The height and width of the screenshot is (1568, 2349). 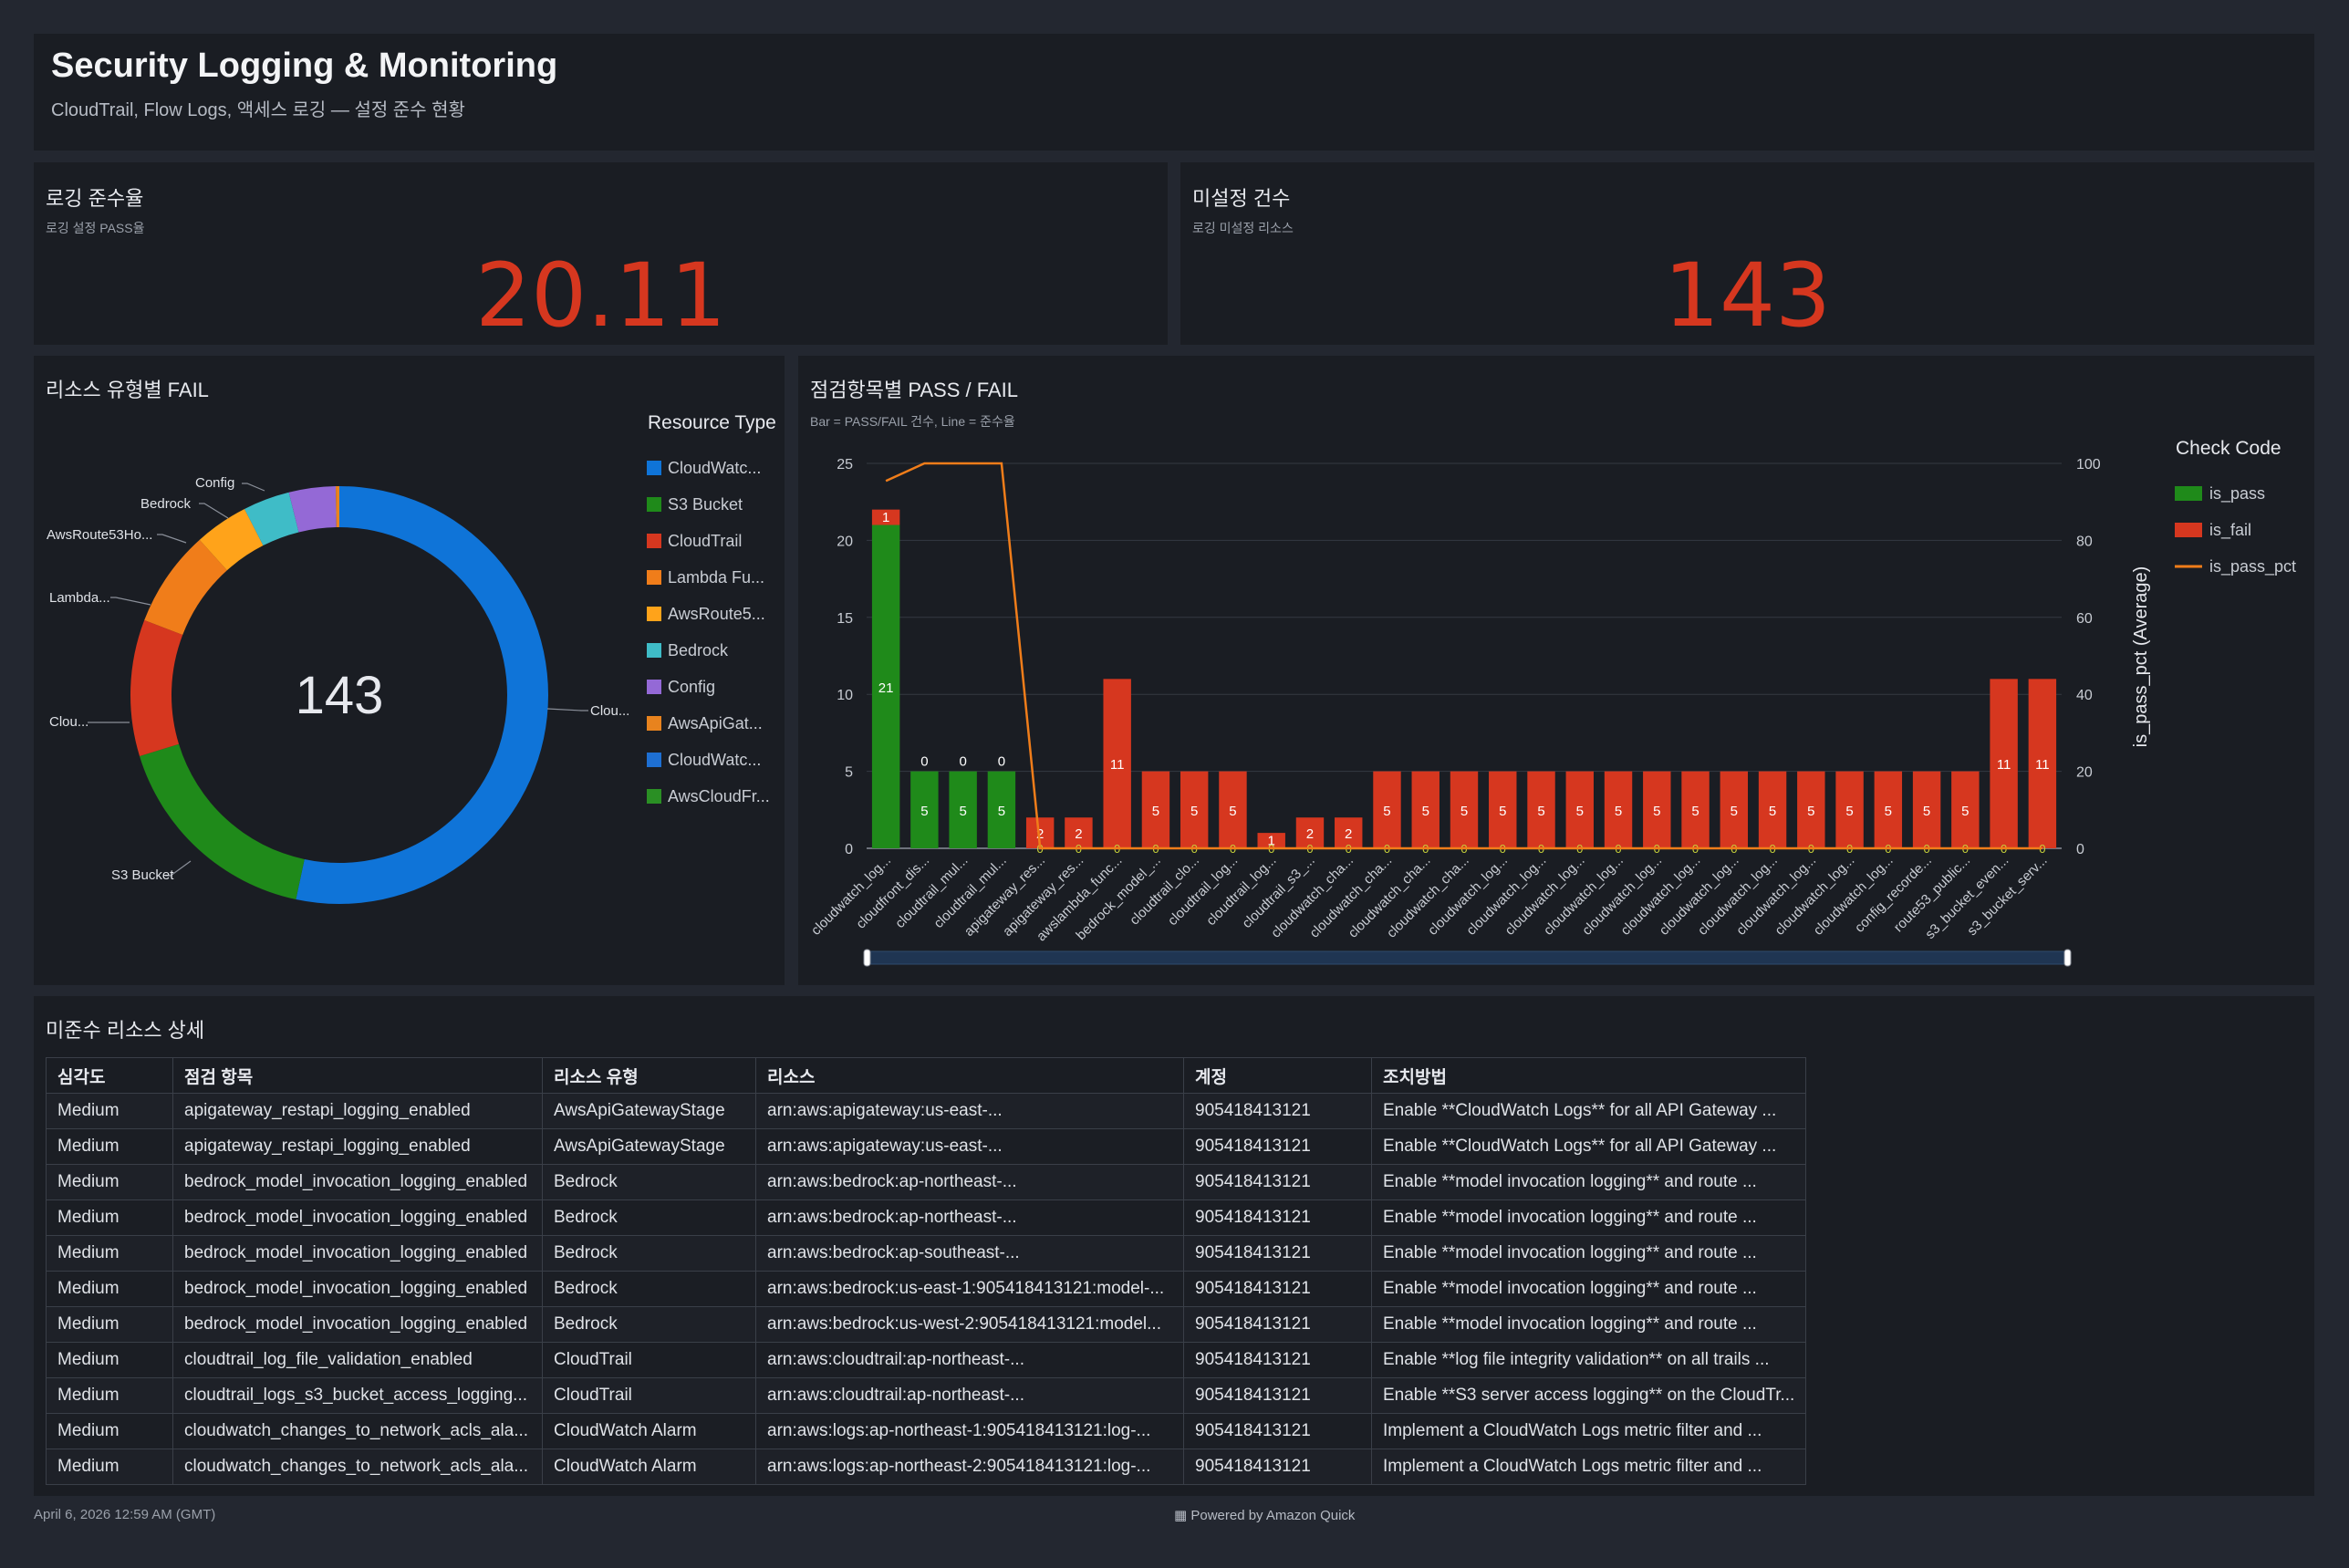 I want to click on y2-tick-label: 20, so click(x=2084, y=773).